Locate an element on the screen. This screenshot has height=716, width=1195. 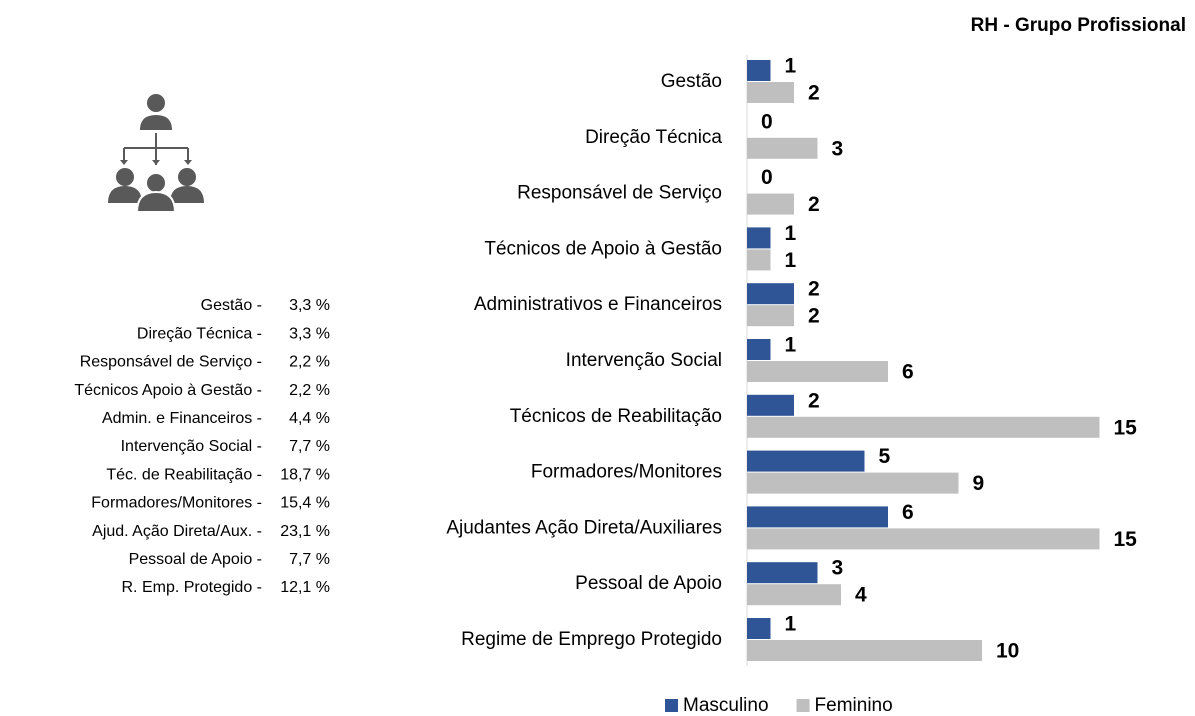
list-label: Admin. e Financeiros - is located at coordinates (182, 418).